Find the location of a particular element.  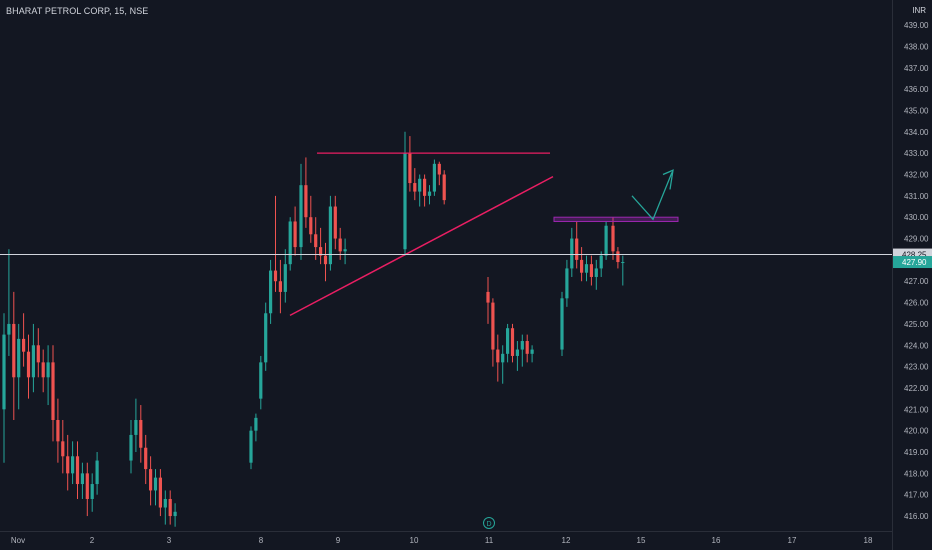

dividend-marker-icon is located at coordinates (489, 523).